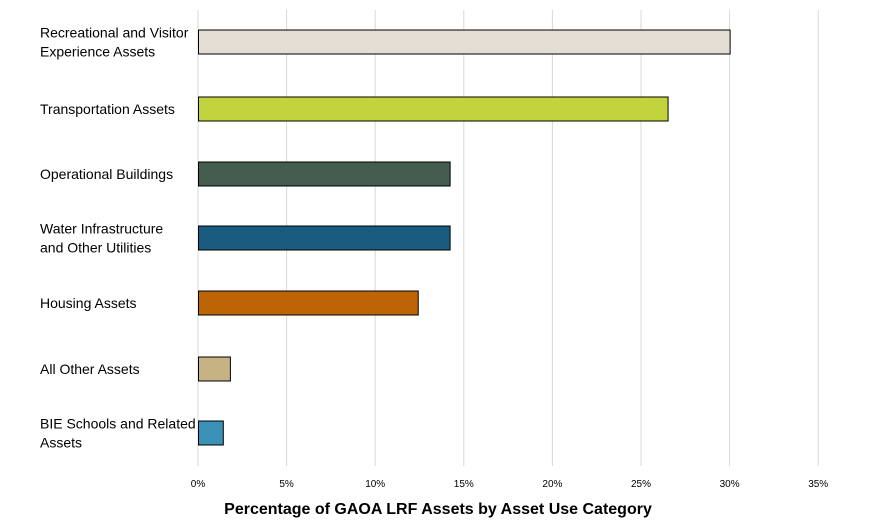 This screenshot has width=877, height=532. I want to click on x-tick-label: 15%, so click(464, 484).